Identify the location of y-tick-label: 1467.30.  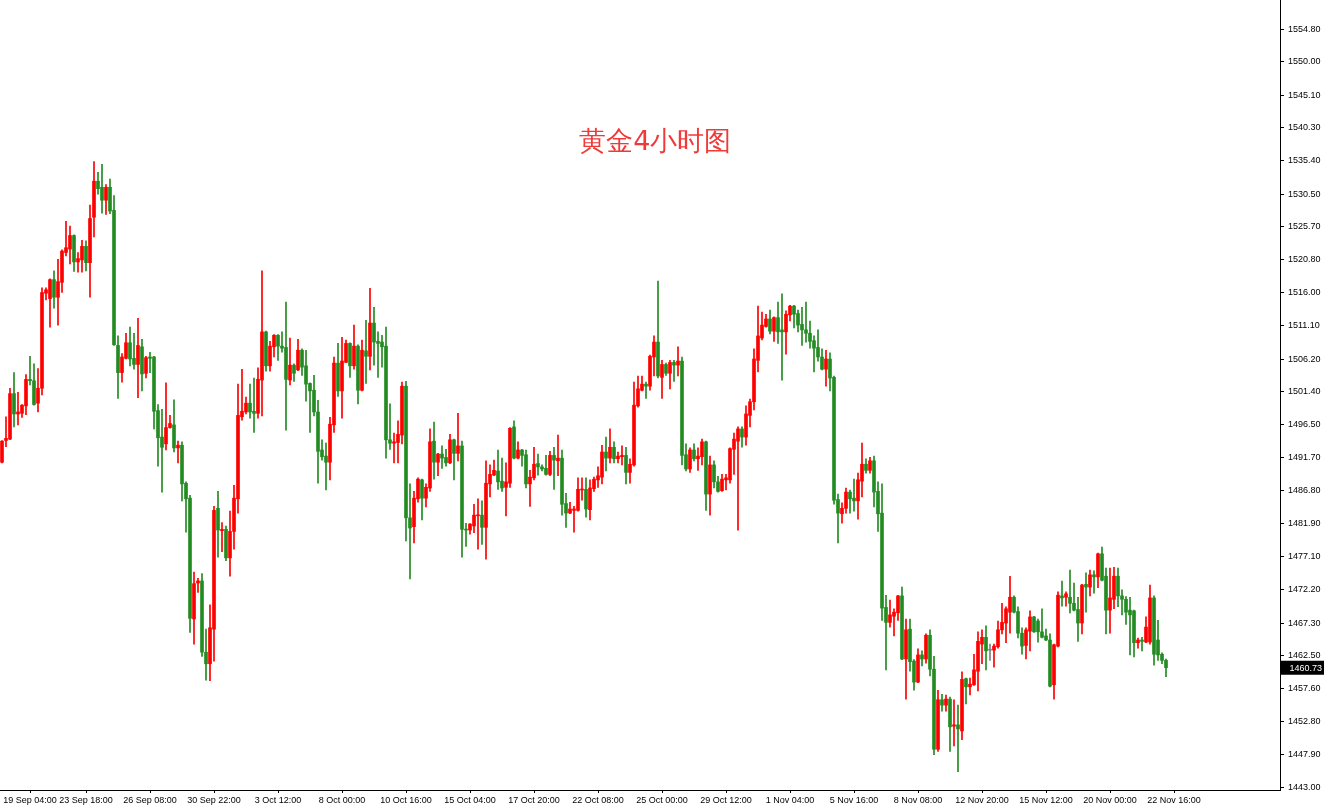
(1304, 622).